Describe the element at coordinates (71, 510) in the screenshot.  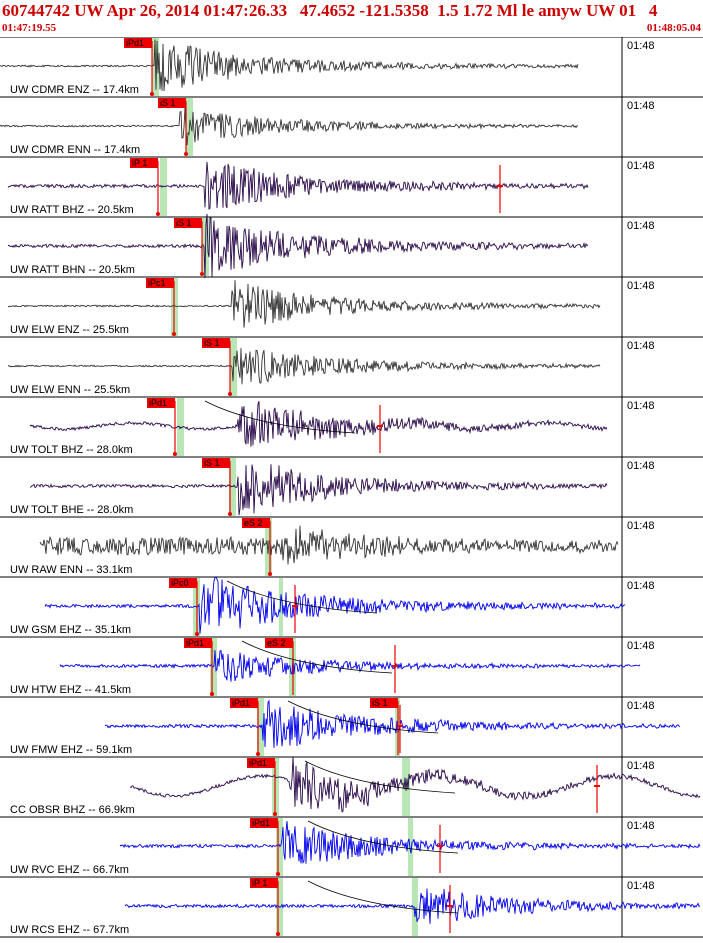
I see `station-label: UW TOLT BHE -- 28.0km` at that location.